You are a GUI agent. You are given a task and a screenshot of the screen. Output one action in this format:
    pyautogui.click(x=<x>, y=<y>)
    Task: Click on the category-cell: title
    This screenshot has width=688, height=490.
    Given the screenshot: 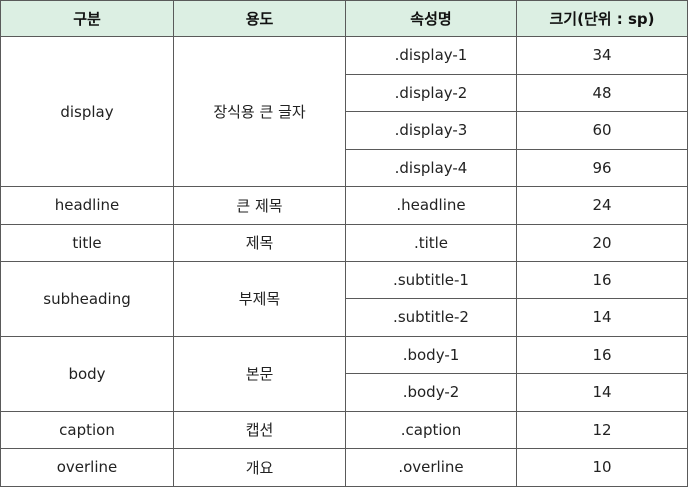 What is the action you would take?
    pyautogui.click(x=87, y=242)
    